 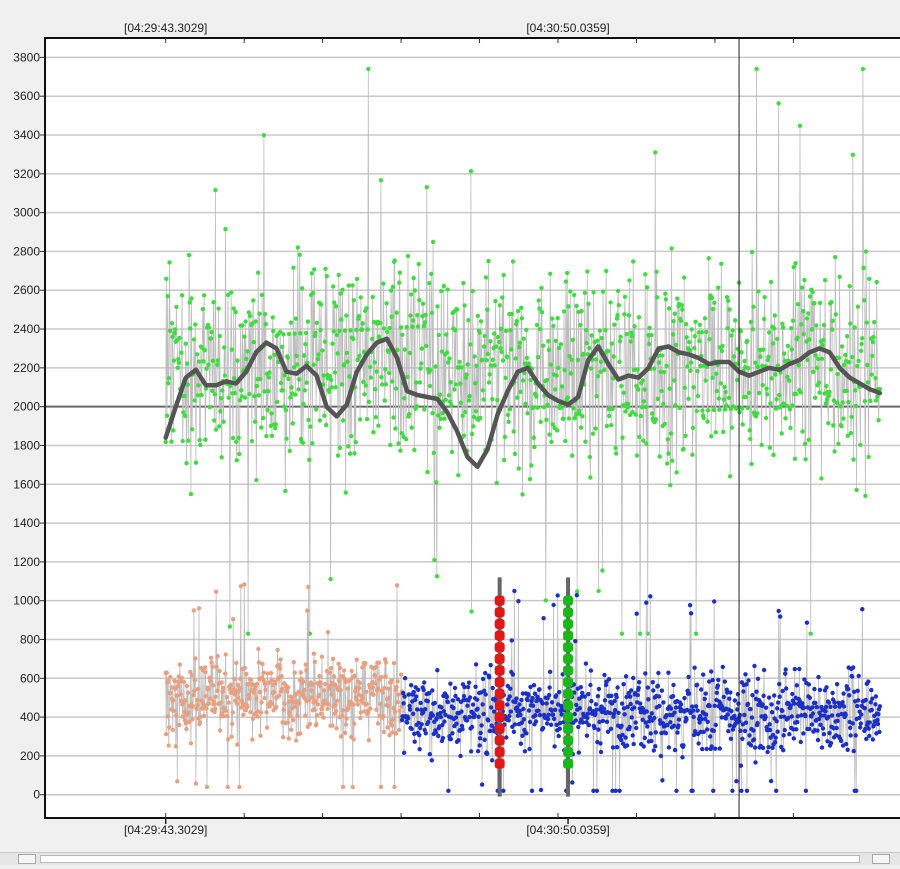 I want to click on scroll-track, so click(x=450, y=859).